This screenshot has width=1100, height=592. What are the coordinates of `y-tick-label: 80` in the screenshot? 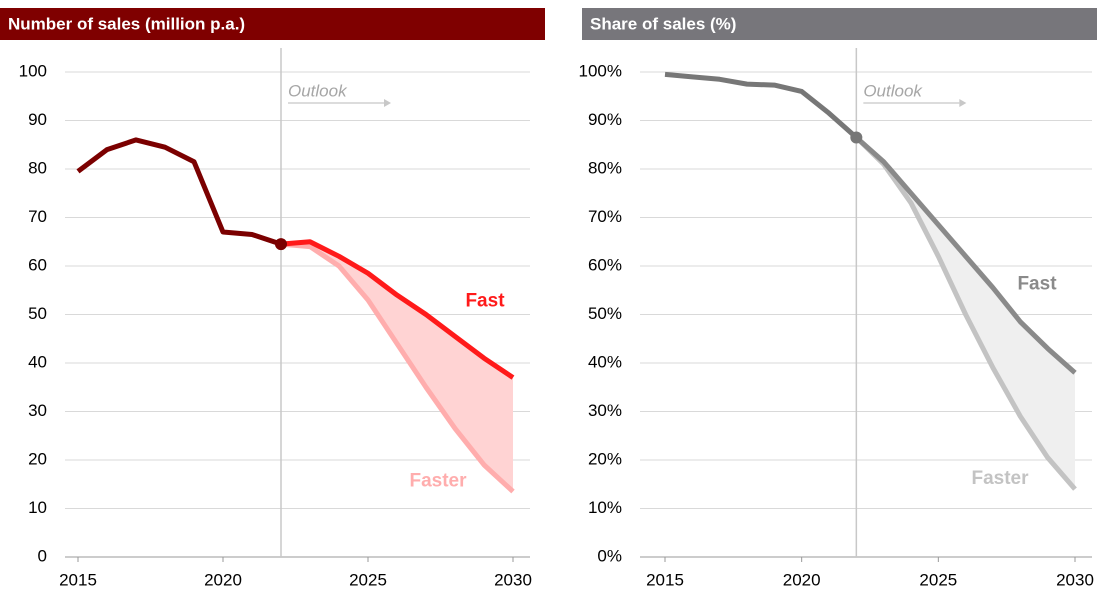 It's located at (37, 167).